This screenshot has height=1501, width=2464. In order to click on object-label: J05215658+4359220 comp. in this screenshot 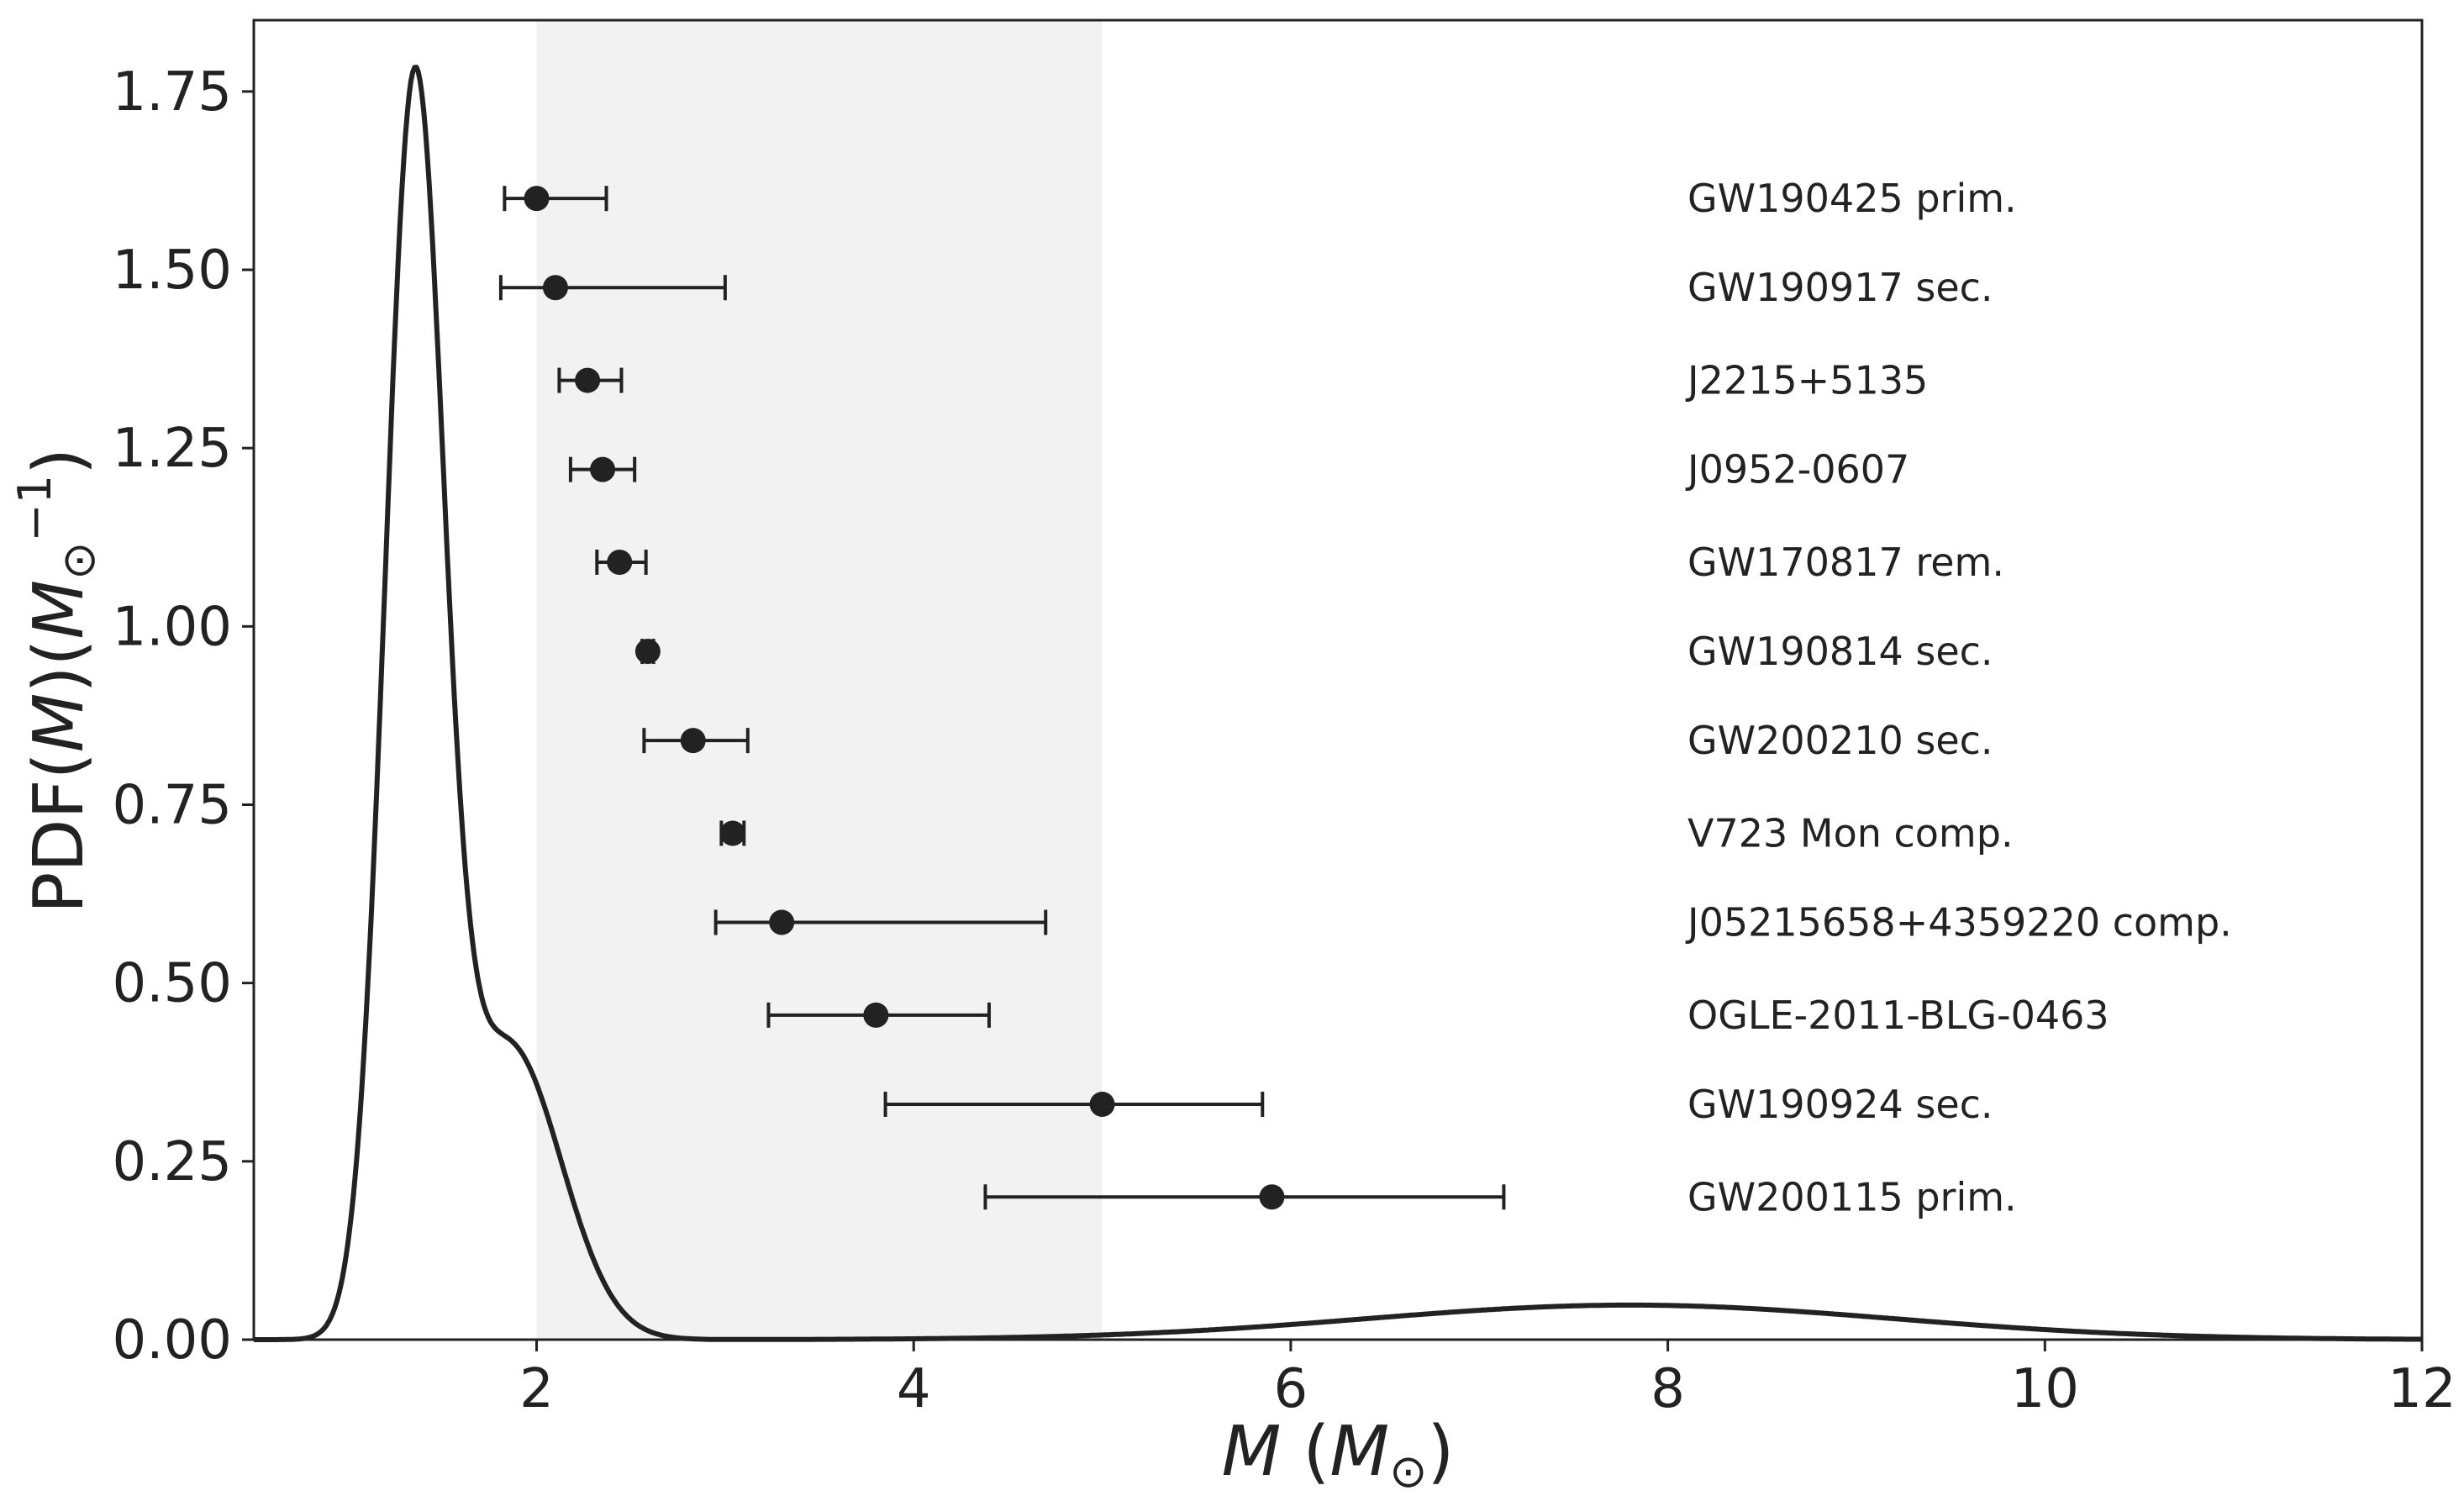, I will do `click(1958, 922)`.